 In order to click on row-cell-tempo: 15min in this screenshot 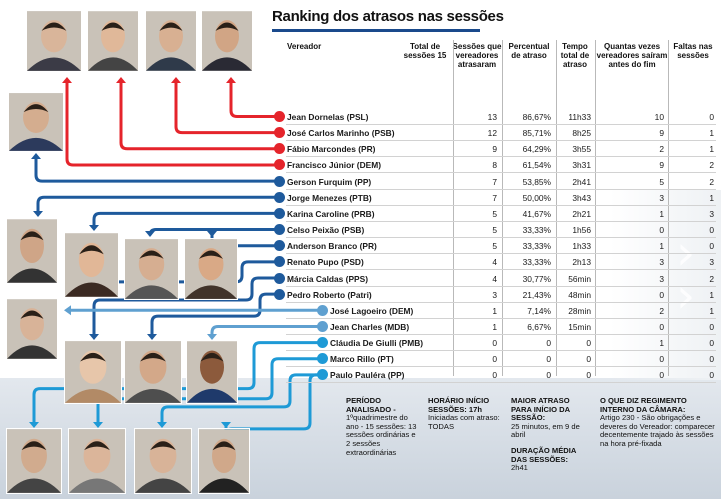, I will do `click(579, 326)`.